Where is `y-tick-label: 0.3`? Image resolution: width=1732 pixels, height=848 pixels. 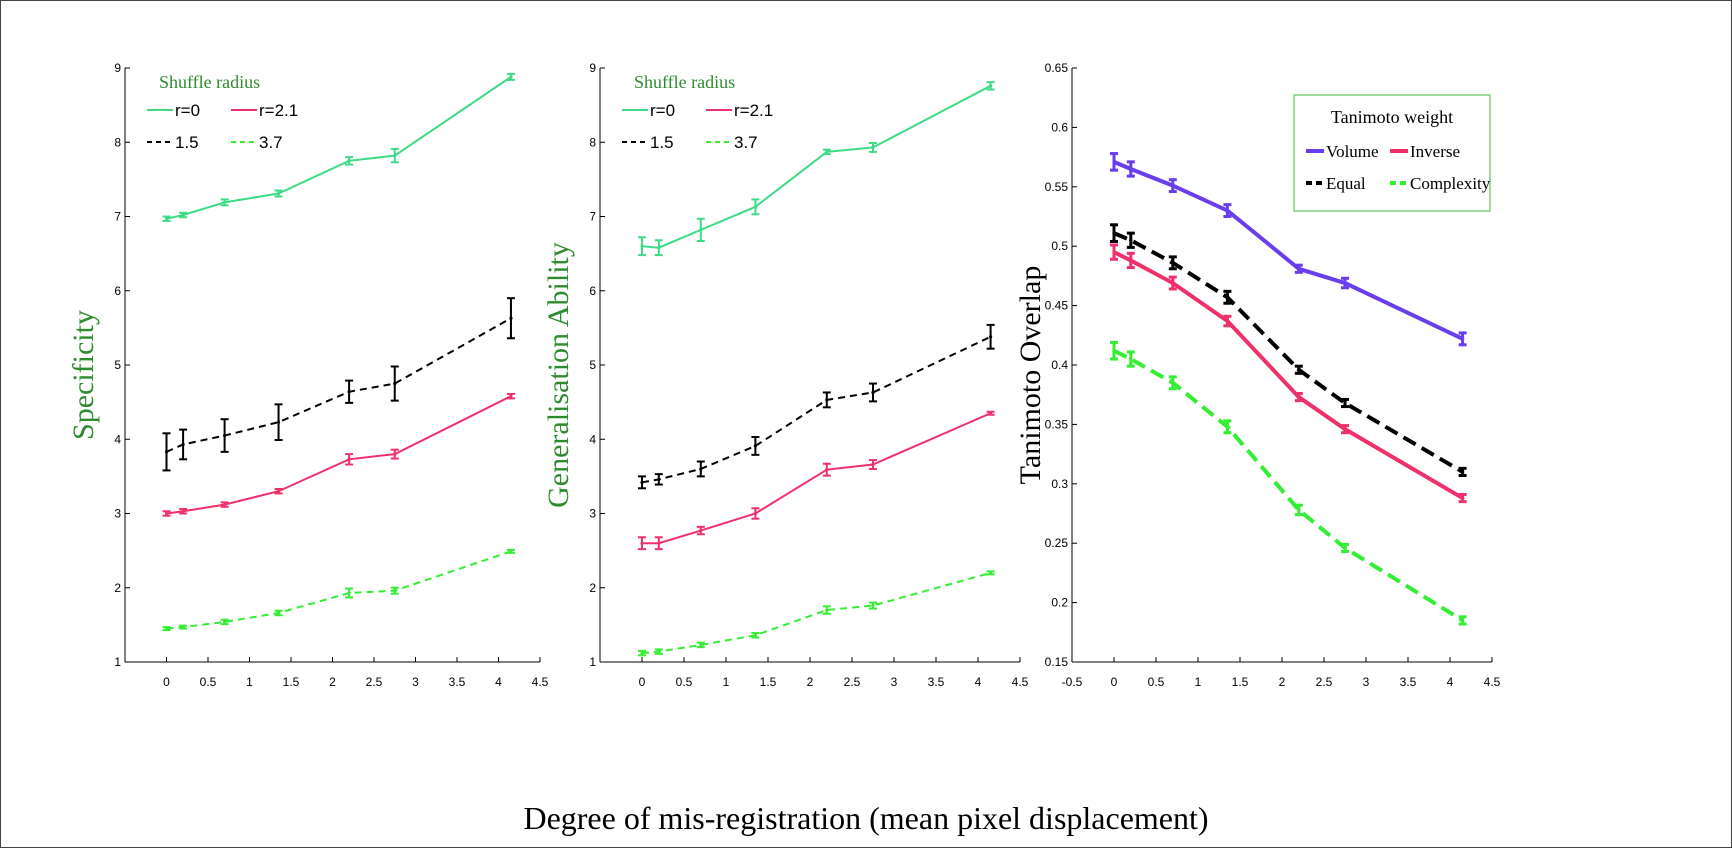 y-tick-label: 0.3 is located at coordinates (1059, 484).